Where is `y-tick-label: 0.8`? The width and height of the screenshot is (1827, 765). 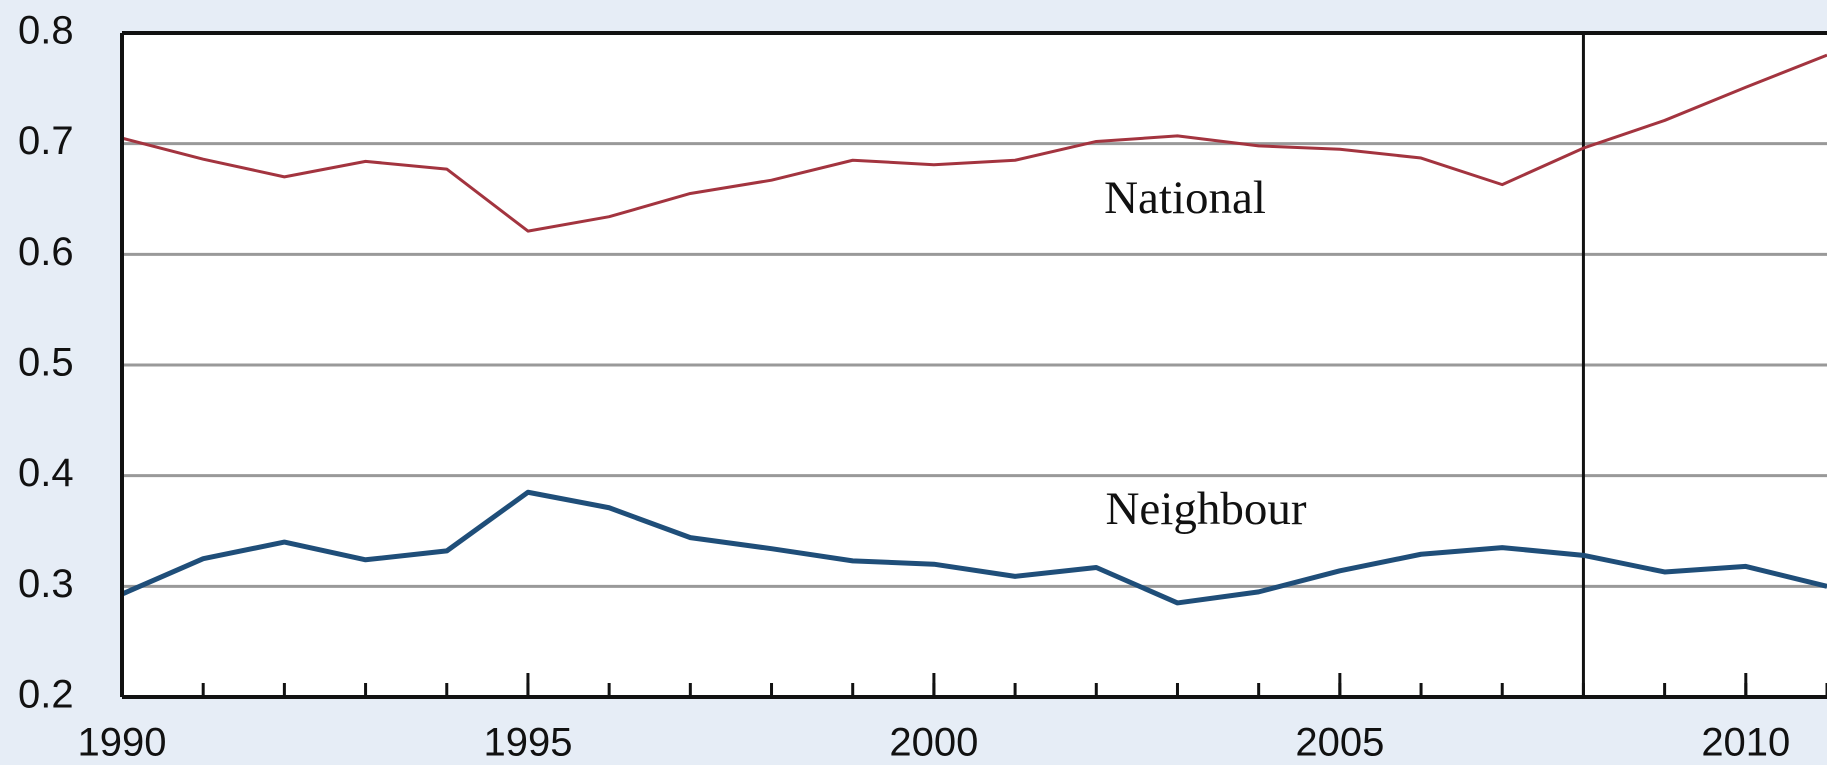 y-tick-label: 0.8 is located at coordinates (46, 31).